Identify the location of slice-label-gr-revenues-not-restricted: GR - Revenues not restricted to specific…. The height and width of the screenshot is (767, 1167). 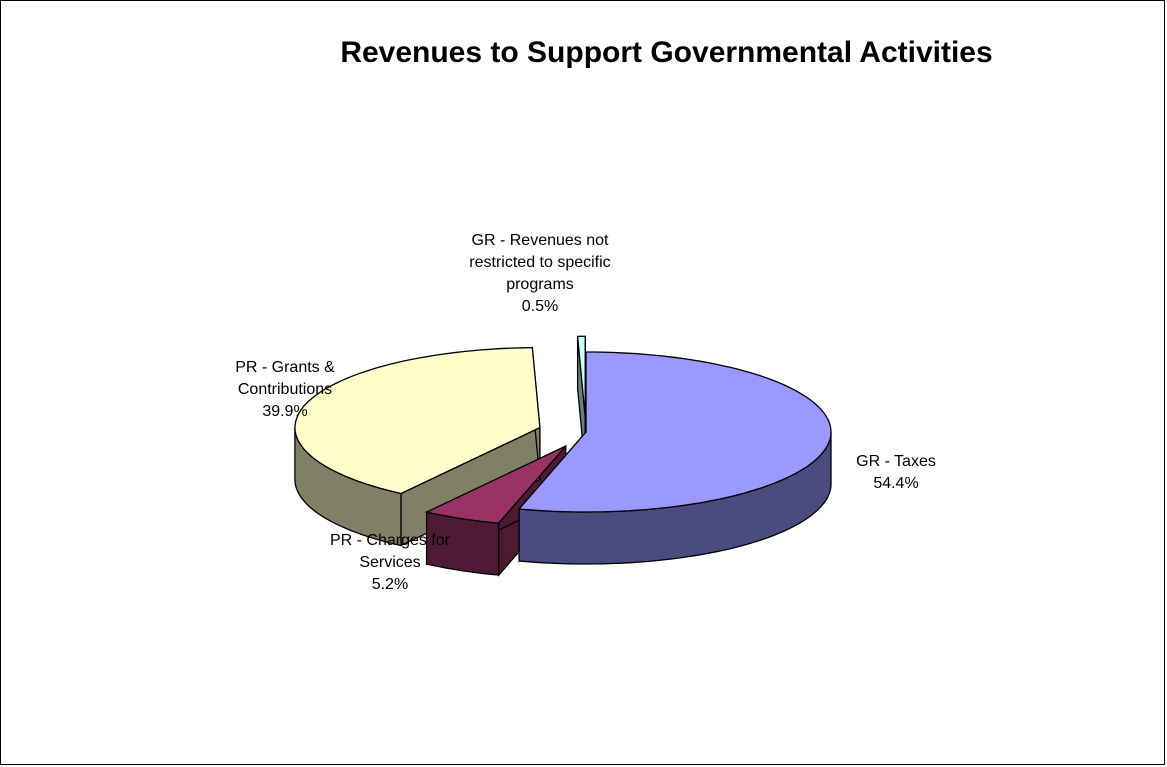
(540, 274).